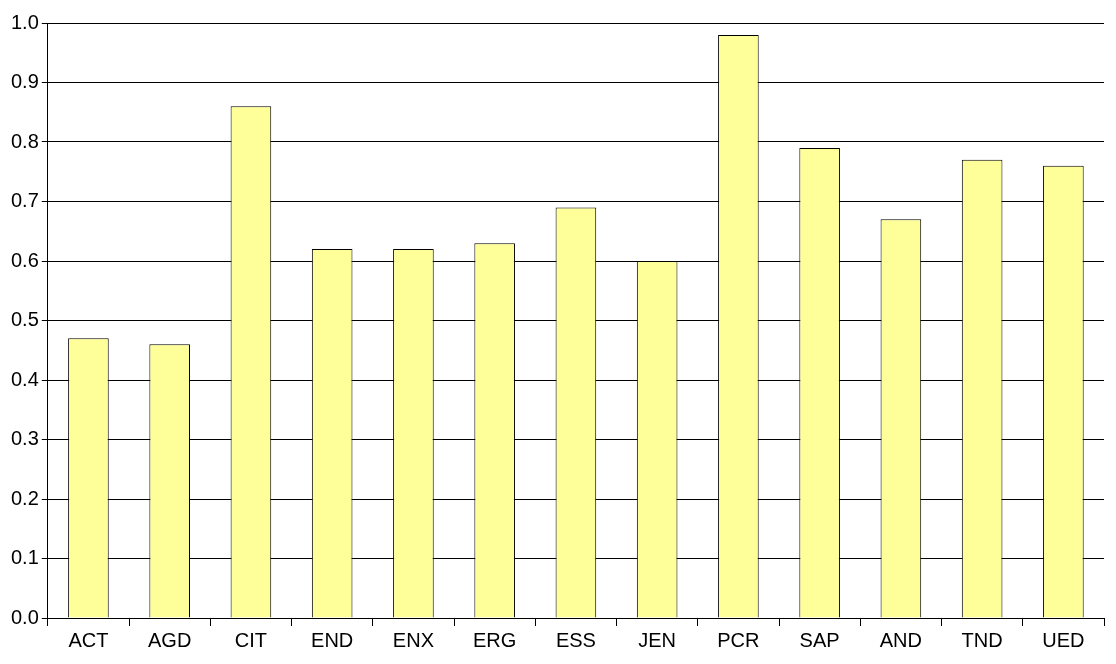 The image size is (1116, 664). I want to click on x-tick-label: END, so click(332, 639).